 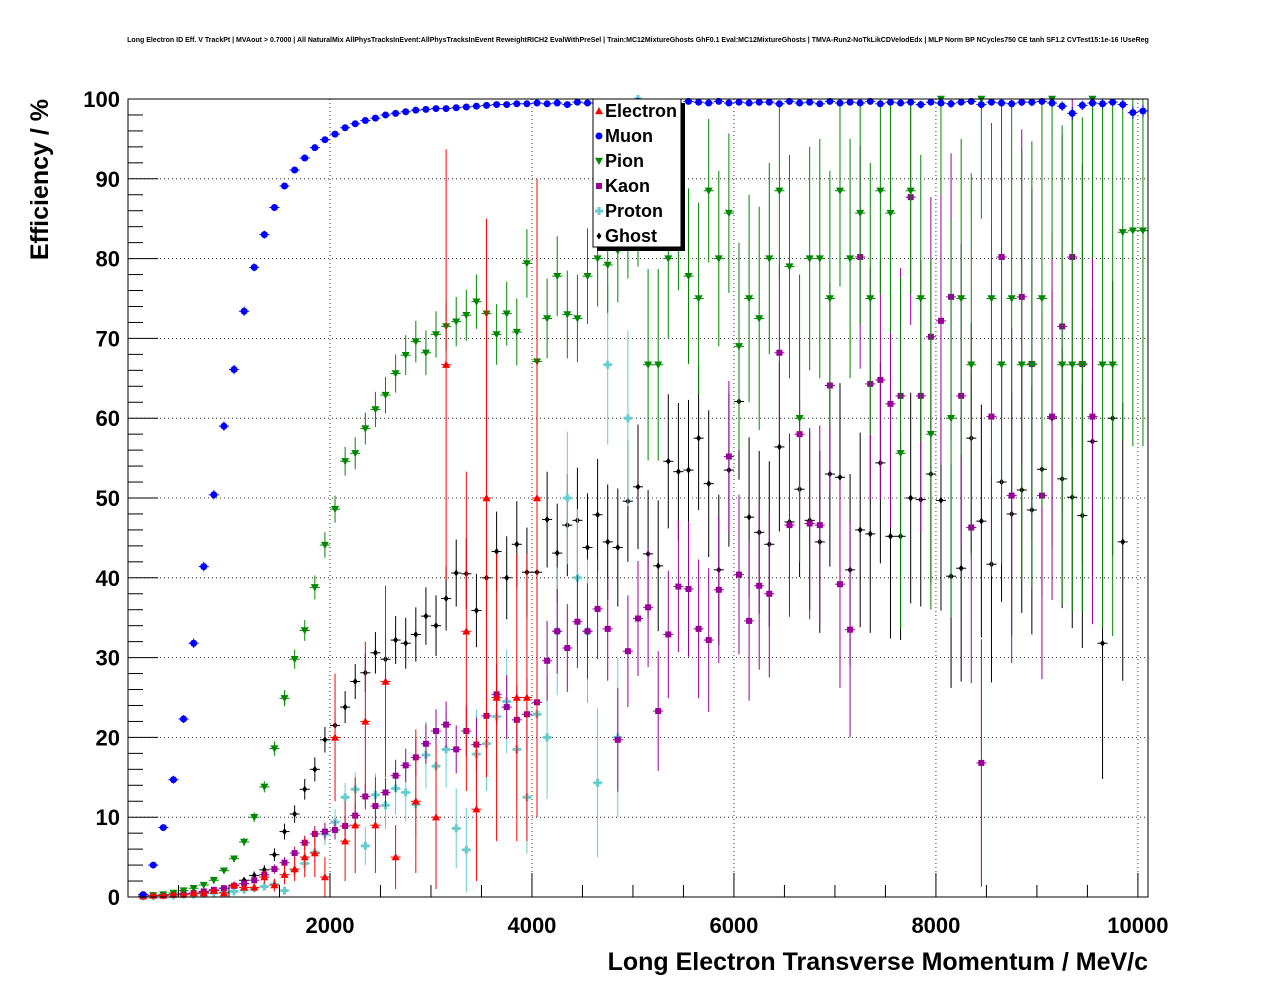 What do you see at coordinates (619, 161) in the screenshot?
I see `legend-entry-pion: Pion` at bounding box center [619, 161].